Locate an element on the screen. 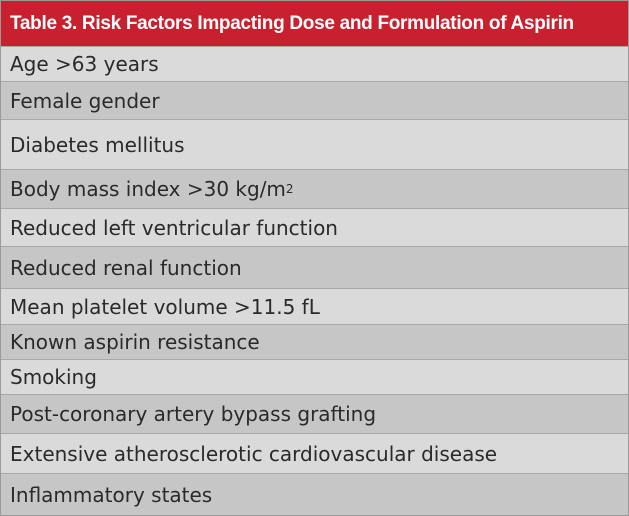 This screenshot has width=629, height=516. table-row: Known aspirin resistance is located at coordinates (314, 341).